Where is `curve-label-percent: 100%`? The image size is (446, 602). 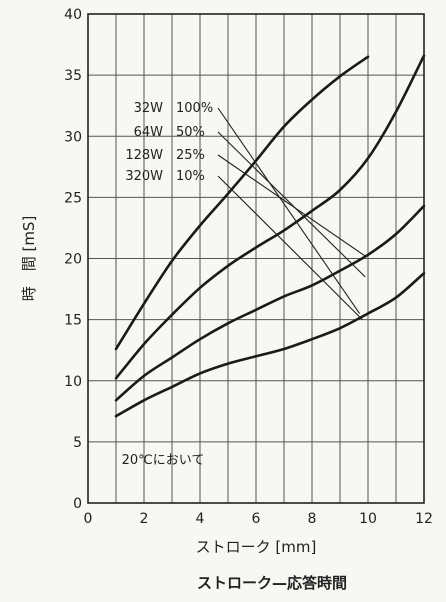 curve-label-percent: 100% is located at coordinates (194, 108).